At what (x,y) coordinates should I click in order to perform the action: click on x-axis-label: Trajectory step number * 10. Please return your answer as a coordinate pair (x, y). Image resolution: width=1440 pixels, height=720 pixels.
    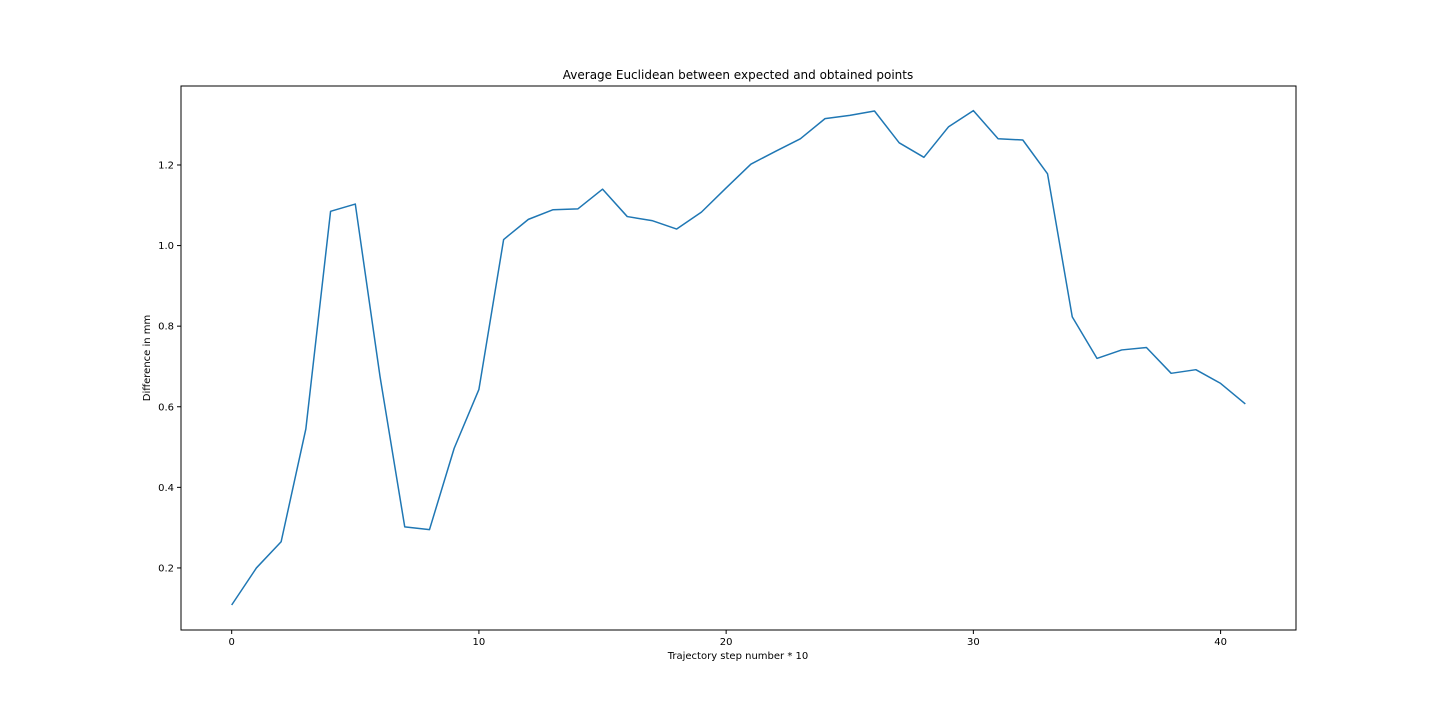
    Looking at the image, I should click on (737, 656).